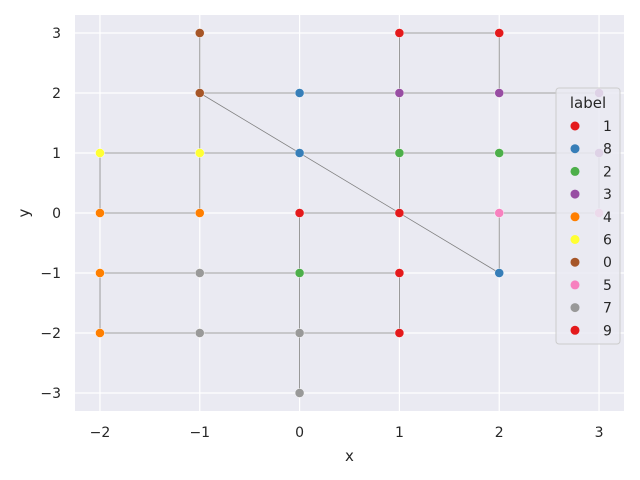 Image resolution: width=640 pixels, height=480 pixels. Describe the element at coordinates (607, 150) in the screenshot. I see `legend-entry-label: 8` at that location.